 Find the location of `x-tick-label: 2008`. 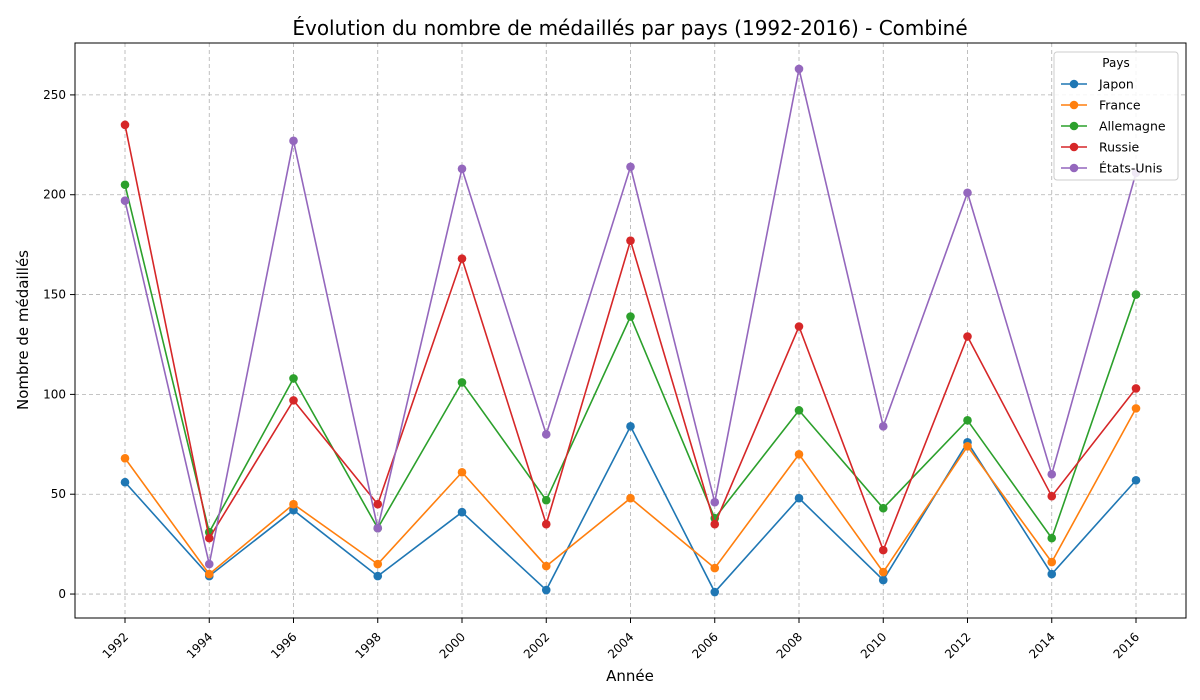

x-tick-label: 2008 is located at coordinates (789, 645).